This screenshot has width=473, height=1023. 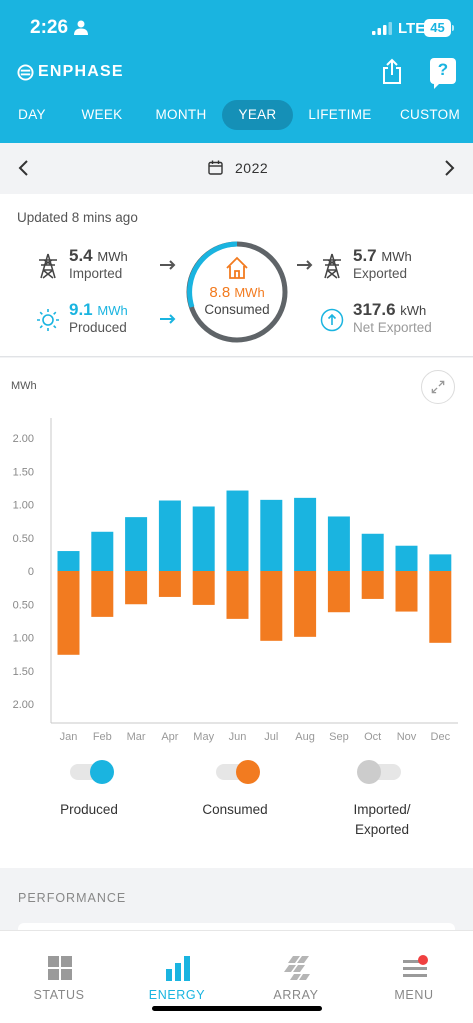 I want to click on grid-icon, so click(x=60, y=968).